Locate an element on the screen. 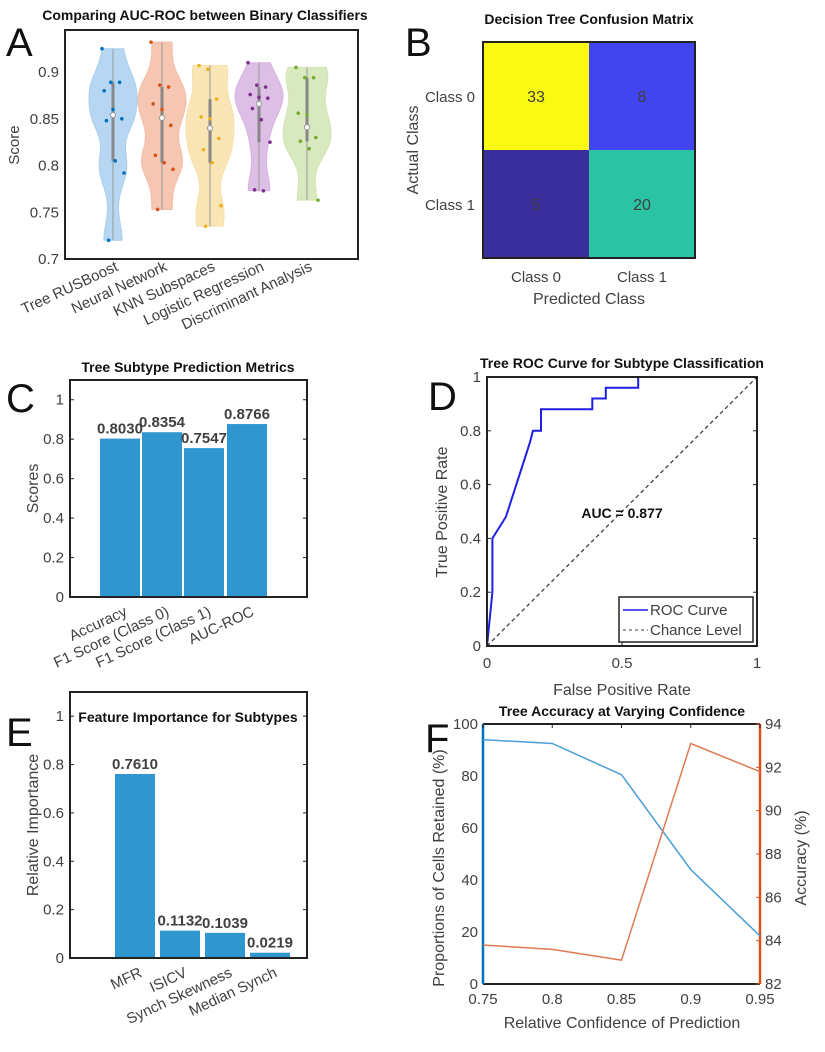 The width and height of the screenshot is (825, 1052). panel-letter: C is located at coordinates (20, 399).